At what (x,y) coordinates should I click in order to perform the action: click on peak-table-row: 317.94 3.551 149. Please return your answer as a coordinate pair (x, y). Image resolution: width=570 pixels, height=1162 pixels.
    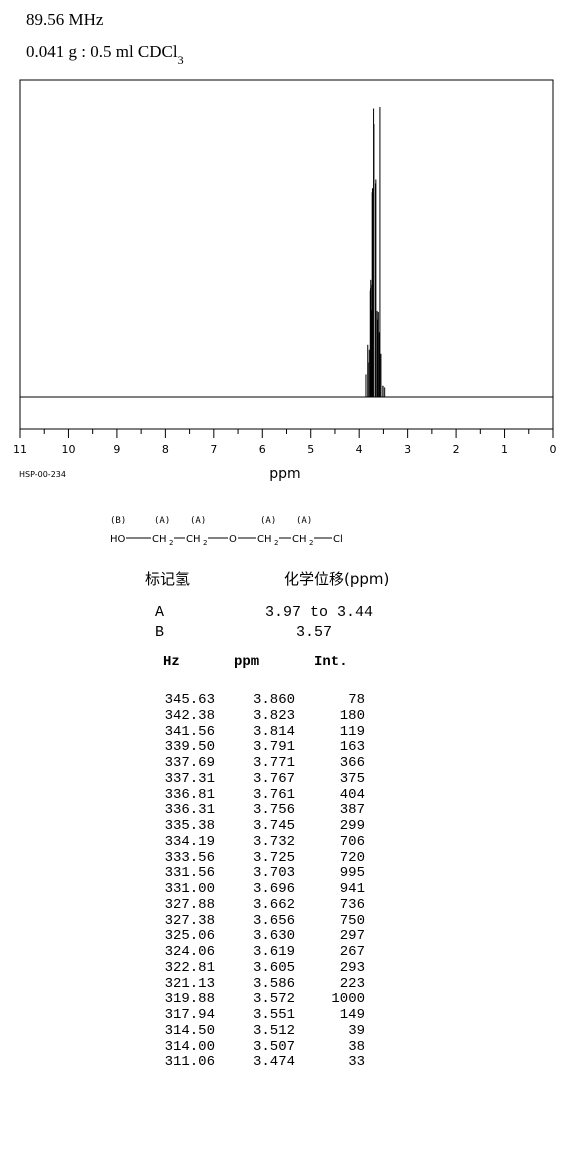
    Looking at the image, I should click on (265, 1015).